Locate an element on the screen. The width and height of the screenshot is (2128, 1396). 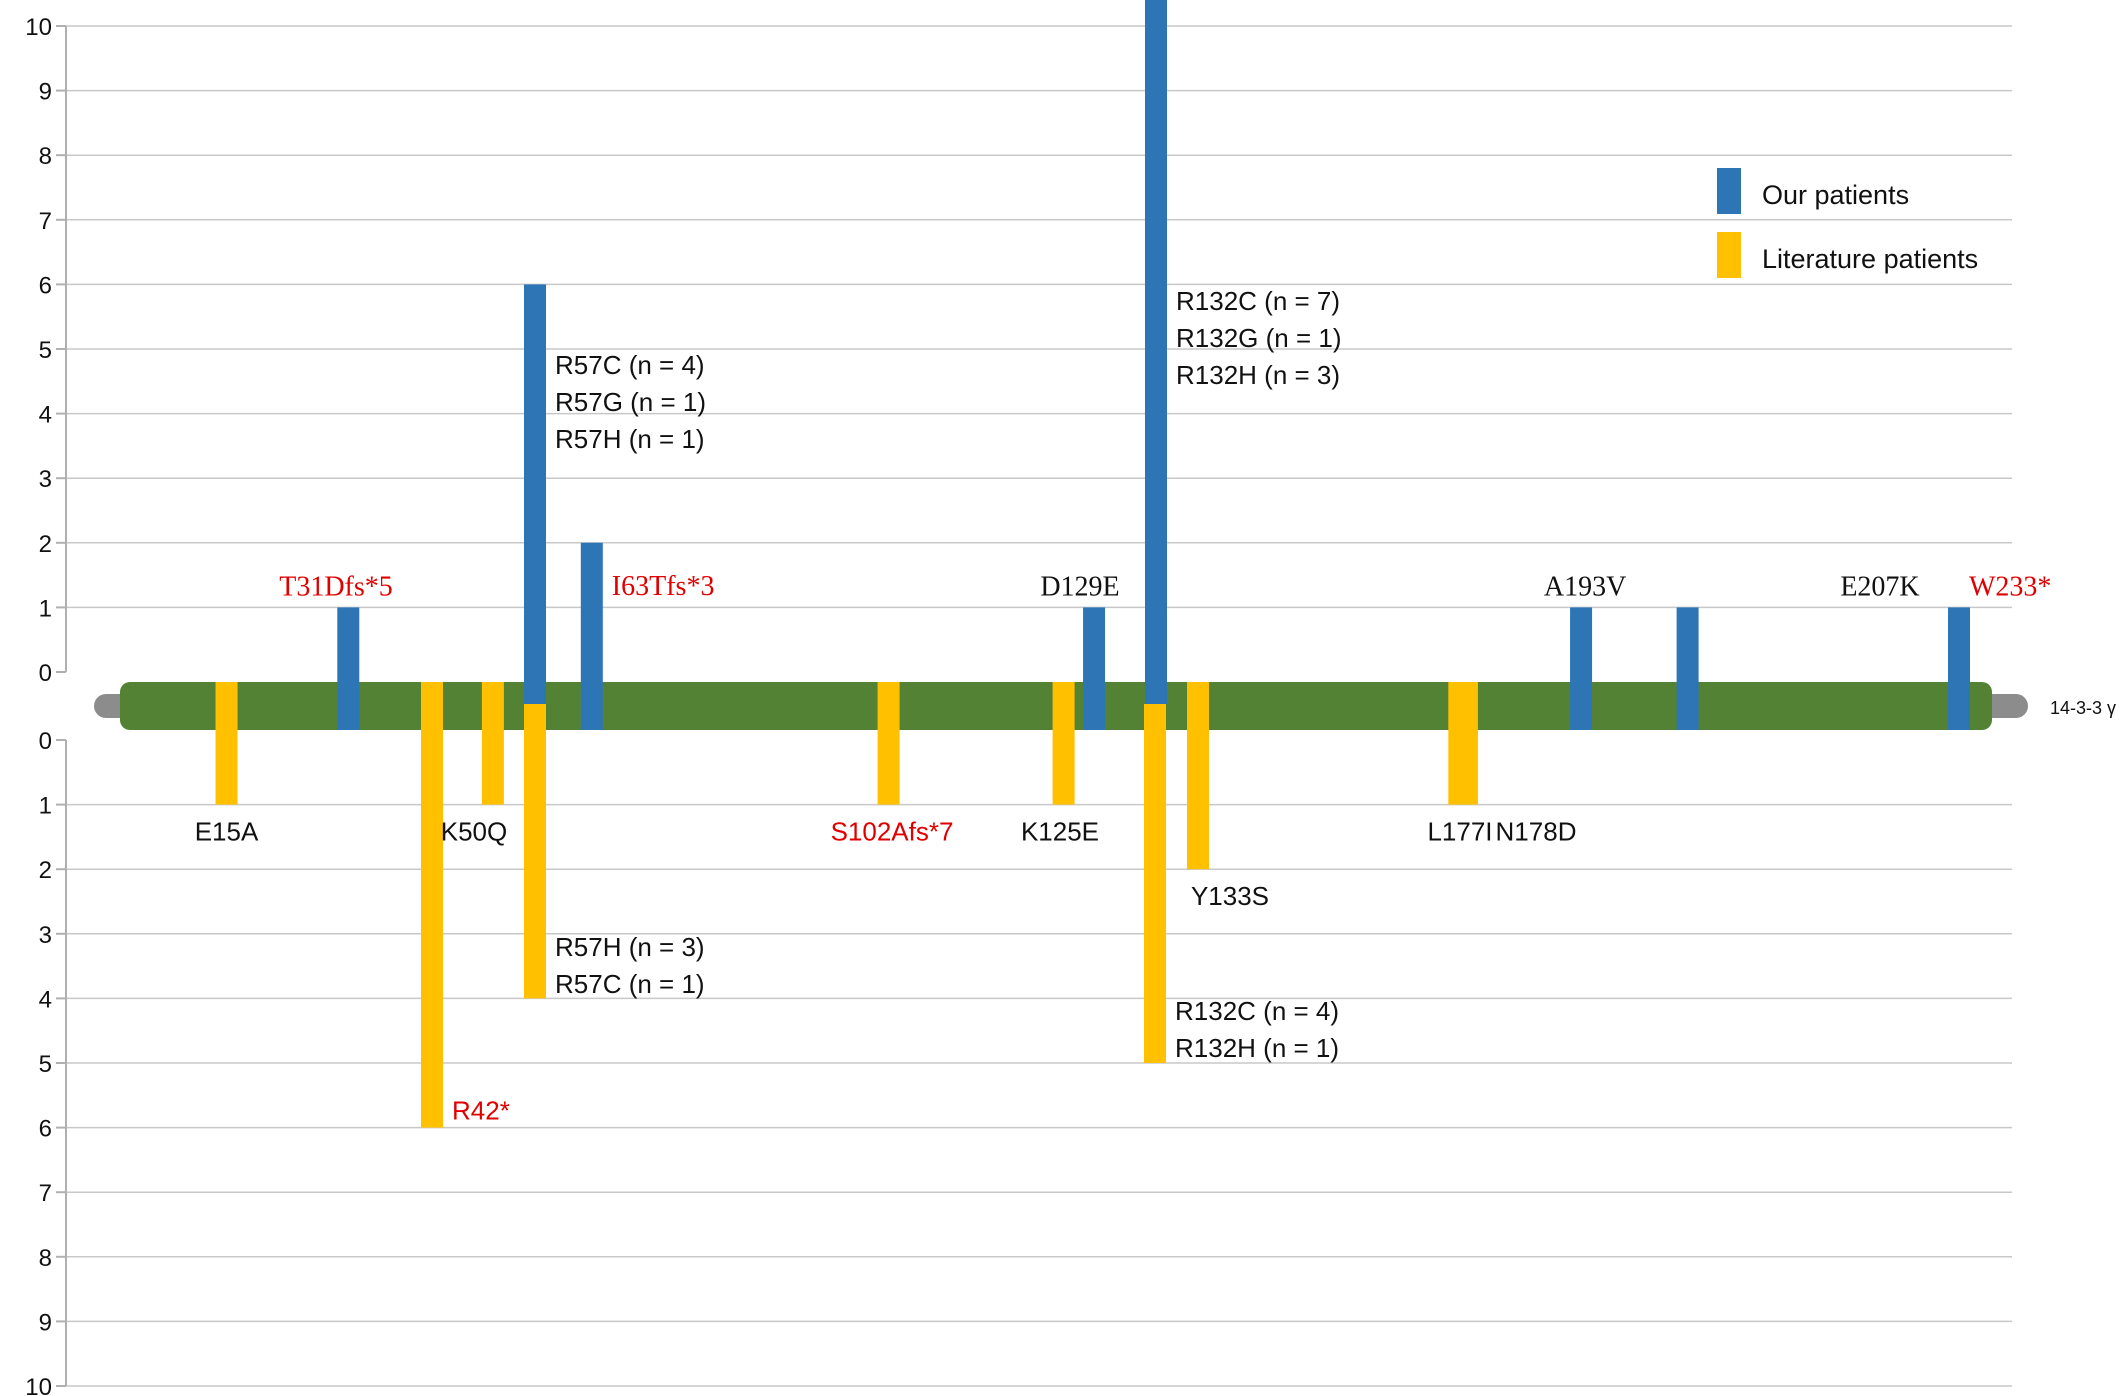
bar-label: D129E is located at coordinates (1079, 586).